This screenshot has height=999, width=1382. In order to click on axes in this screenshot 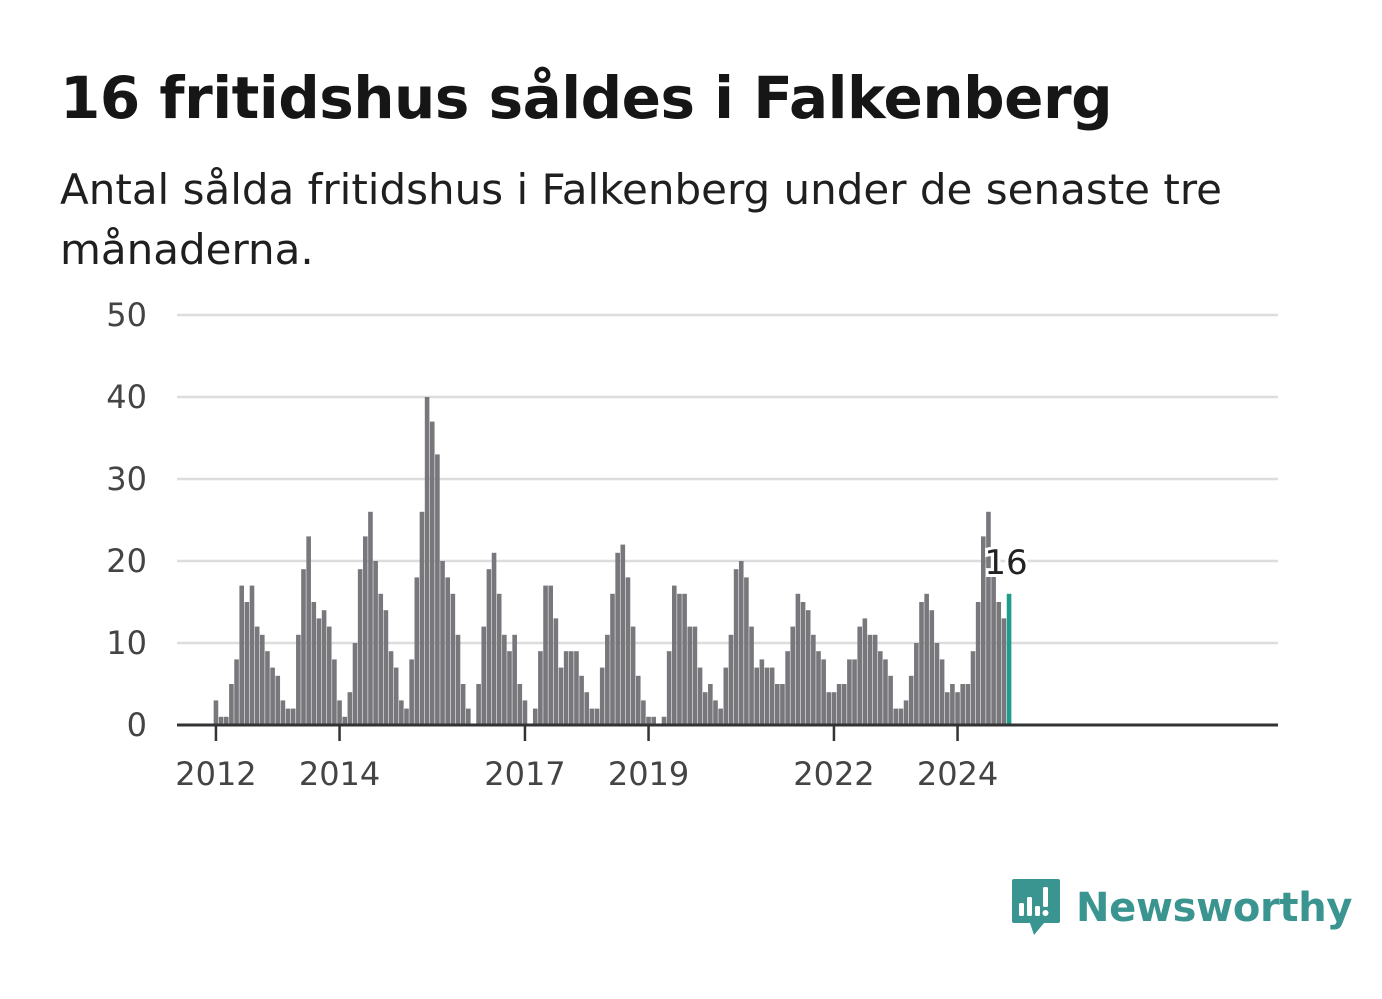, I will do `click(727, 732)`.